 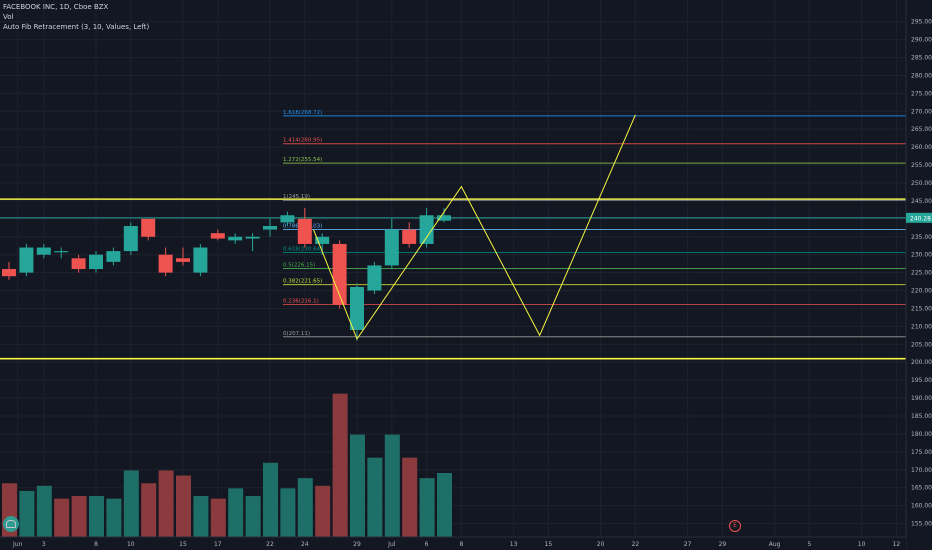 What do you see at coordinates (474, 227) in the screenshot?
I see `pattern-drawing` at bounding box center [474, 227].